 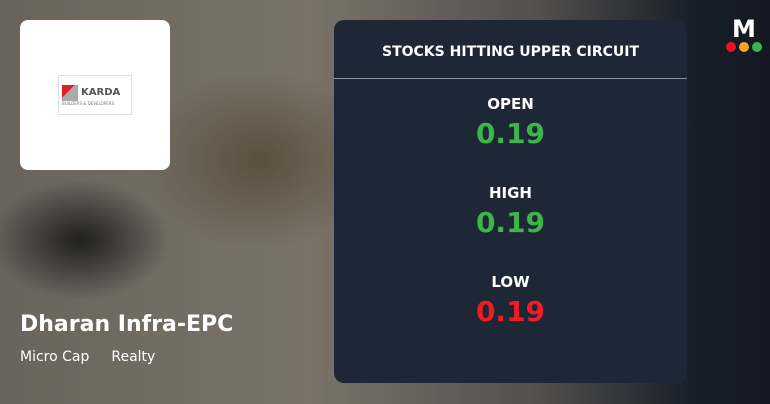 I want to click on company-logo: KARDA BUILDERS & DEVELOPERS, so click(x=95, y=95).